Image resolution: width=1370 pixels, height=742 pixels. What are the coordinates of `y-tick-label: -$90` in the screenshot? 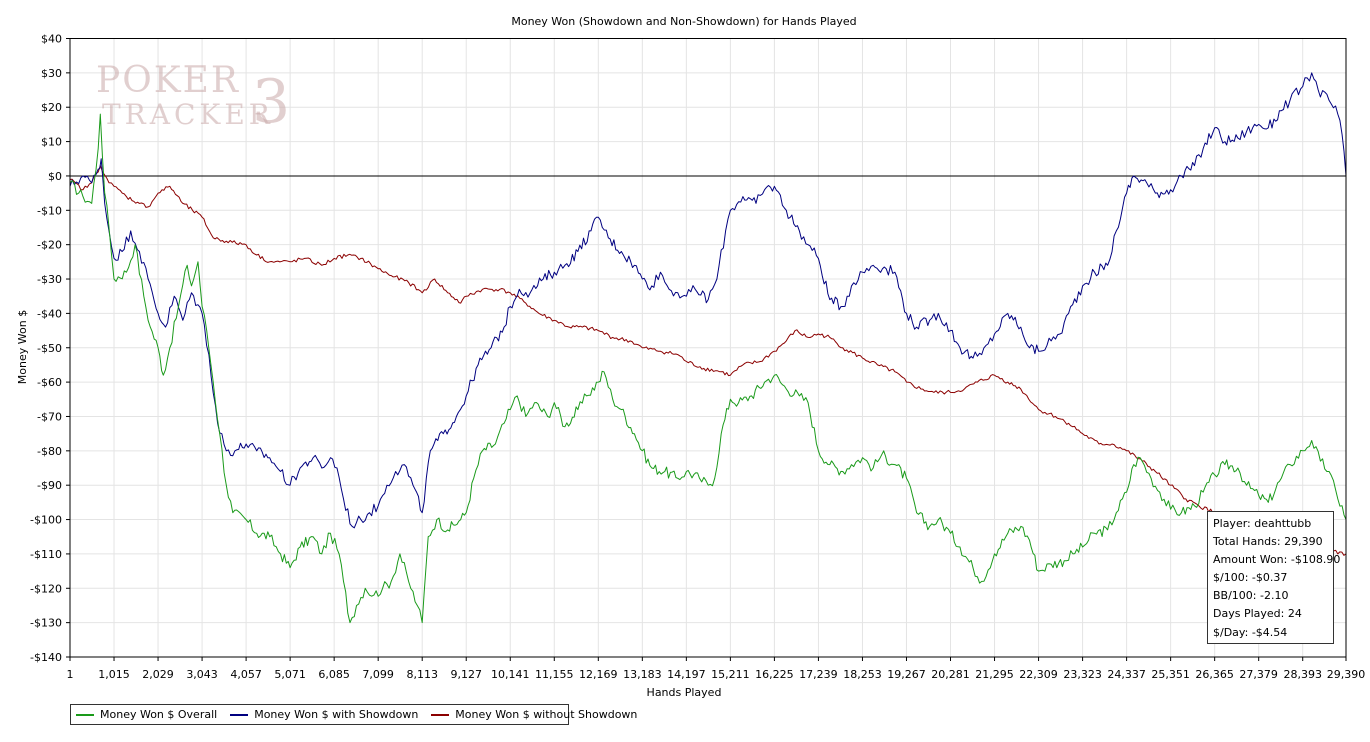 It's located at (49, 485).